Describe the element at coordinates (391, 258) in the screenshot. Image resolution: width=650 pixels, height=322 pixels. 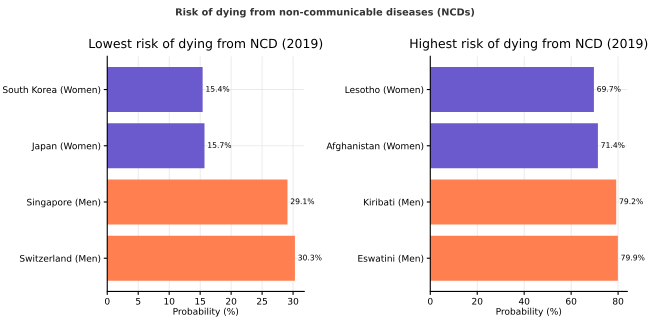
I see `y-tick-label: Eswatini (Men)` at that location.